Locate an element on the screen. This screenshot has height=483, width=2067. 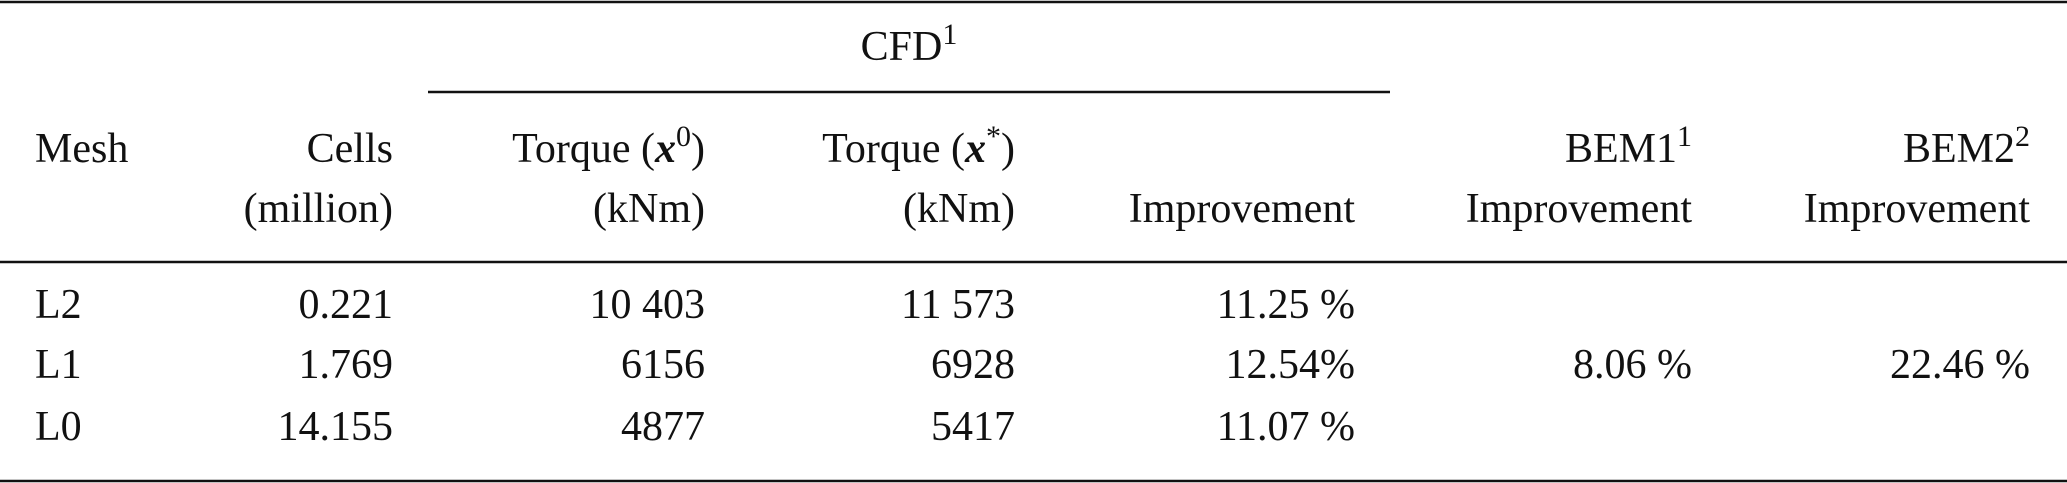
table-cell: 5417 is located at coordinates (973, 427).